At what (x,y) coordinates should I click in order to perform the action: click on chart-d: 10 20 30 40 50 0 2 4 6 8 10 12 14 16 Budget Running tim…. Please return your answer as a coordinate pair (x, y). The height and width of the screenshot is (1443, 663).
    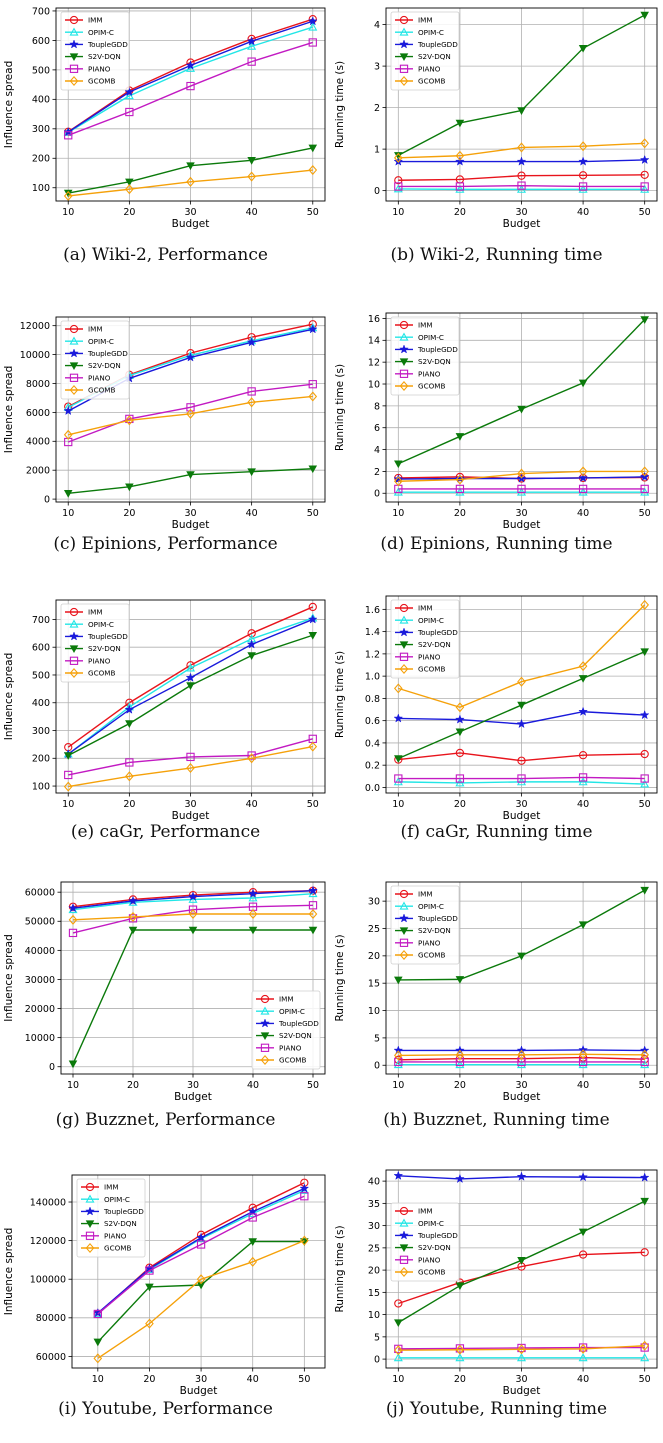
    Looking at the image, I should click on (496, 421).